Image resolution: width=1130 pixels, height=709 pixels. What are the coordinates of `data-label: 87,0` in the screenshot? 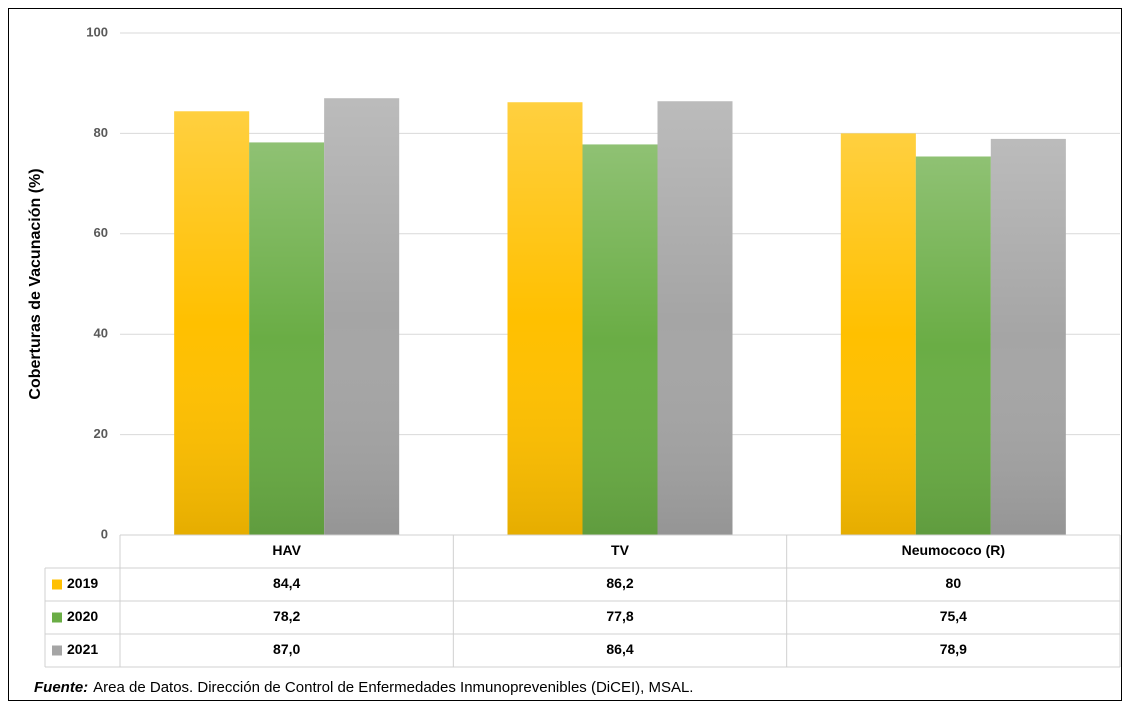 It's located at (286, 649).